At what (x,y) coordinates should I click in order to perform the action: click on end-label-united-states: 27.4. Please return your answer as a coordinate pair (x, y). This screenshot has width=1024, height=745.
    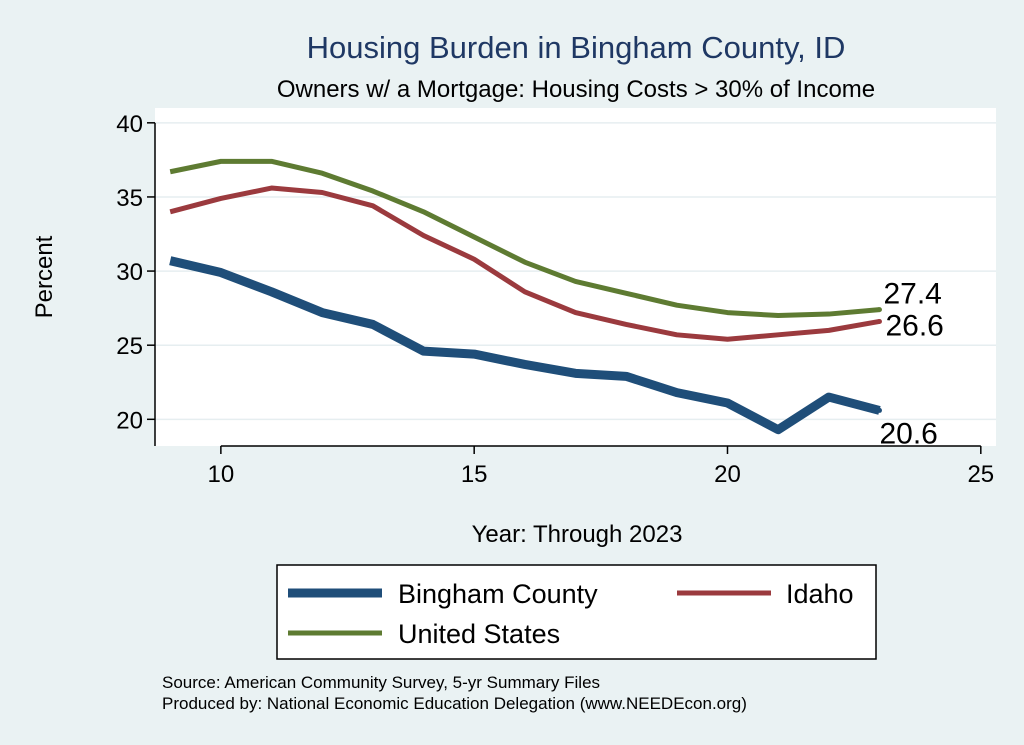
    Looking at the image, I should click on (912, 294).